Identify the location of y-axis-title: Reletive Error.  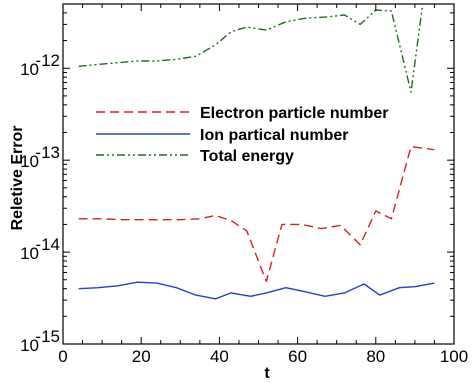
(17, 178).